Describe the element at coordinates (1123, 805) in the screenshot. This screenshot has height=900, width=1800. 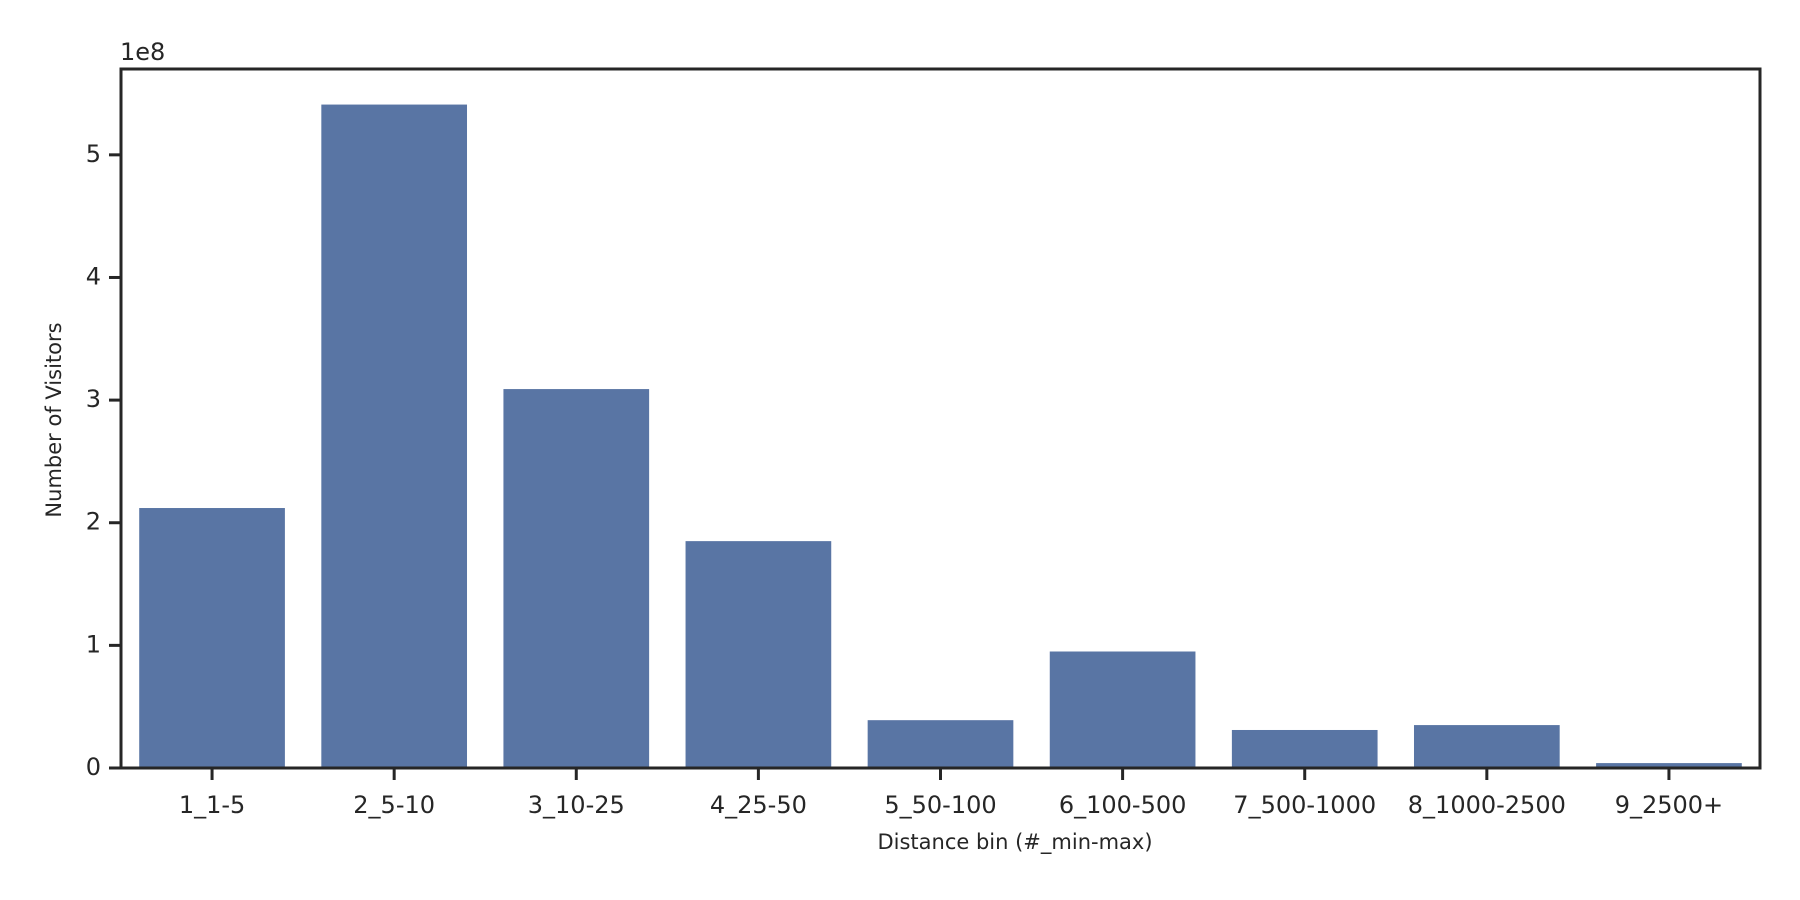
I see `x-tick-label: 6_100-500` at that location.